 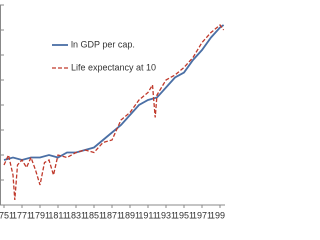 I want to click on x-tick-label: 1951, so click(x=184, y=215).